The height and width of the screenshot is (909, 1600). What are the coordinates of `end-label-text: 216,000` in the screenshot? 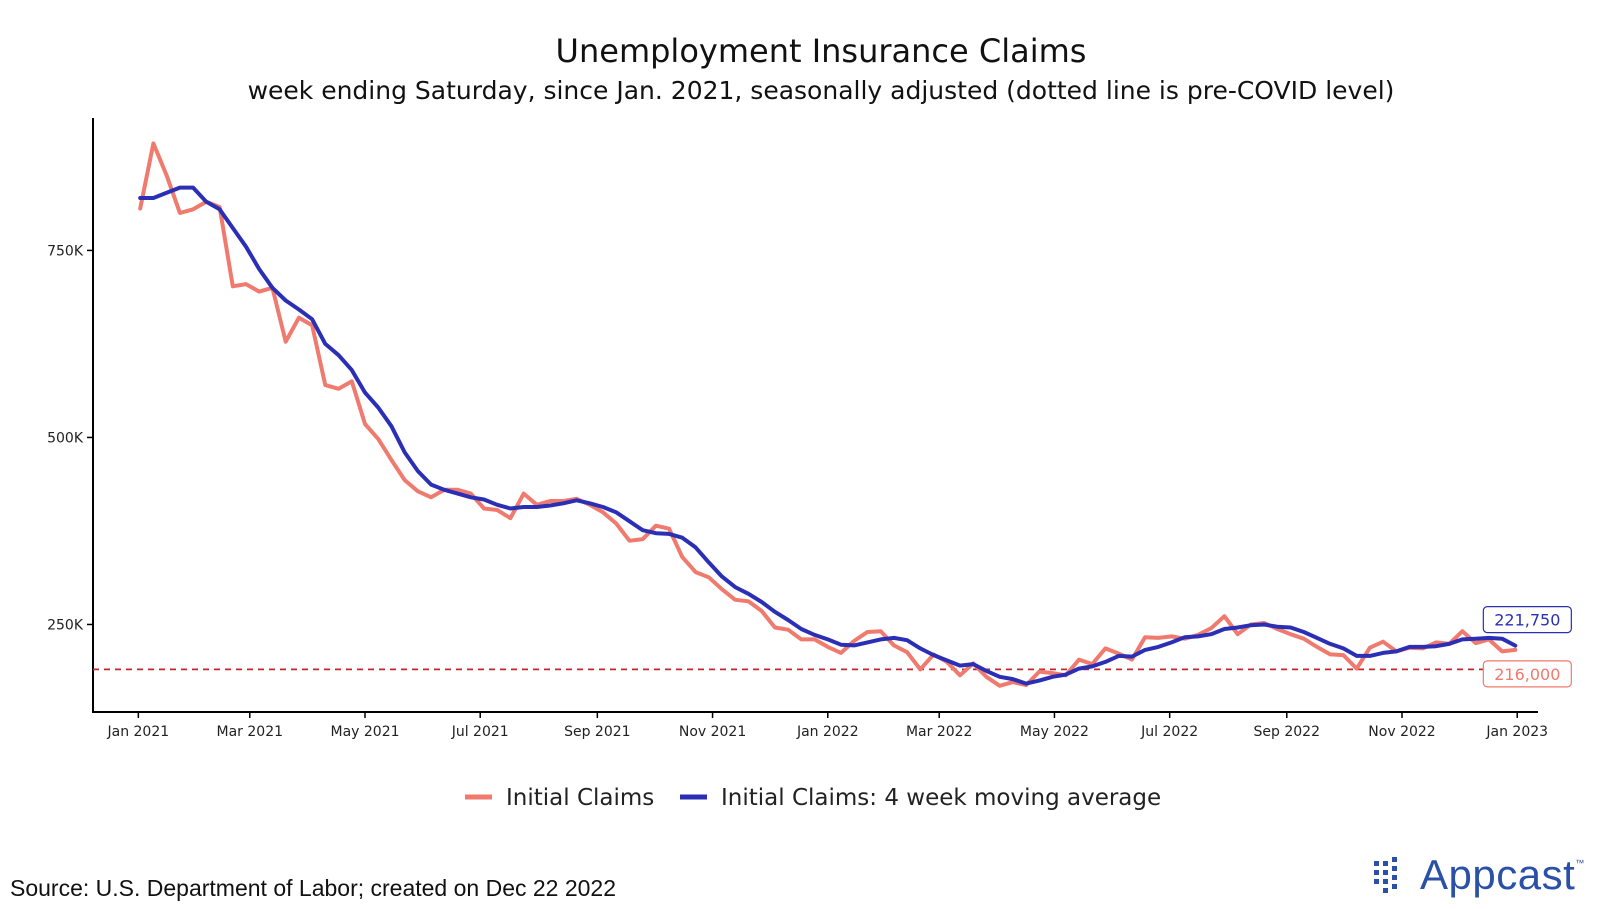 It's located at (1527, 674).